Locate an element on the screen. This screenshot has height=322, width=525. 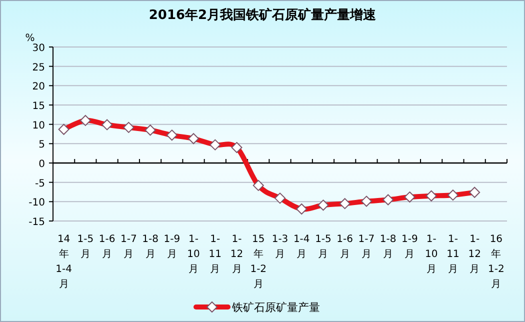
legend-label: 铁矿石原矿量产量 is located at coordinates (275, 307).